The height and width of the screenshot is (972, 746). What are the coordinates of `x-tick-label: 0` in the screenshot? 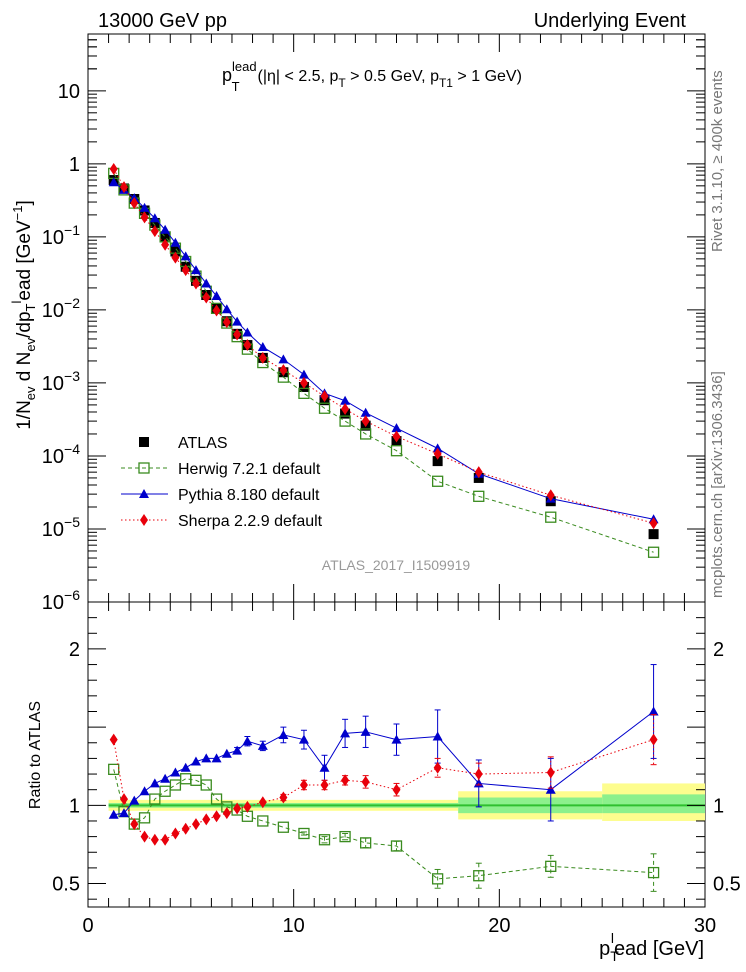 It's located at (87, 926).